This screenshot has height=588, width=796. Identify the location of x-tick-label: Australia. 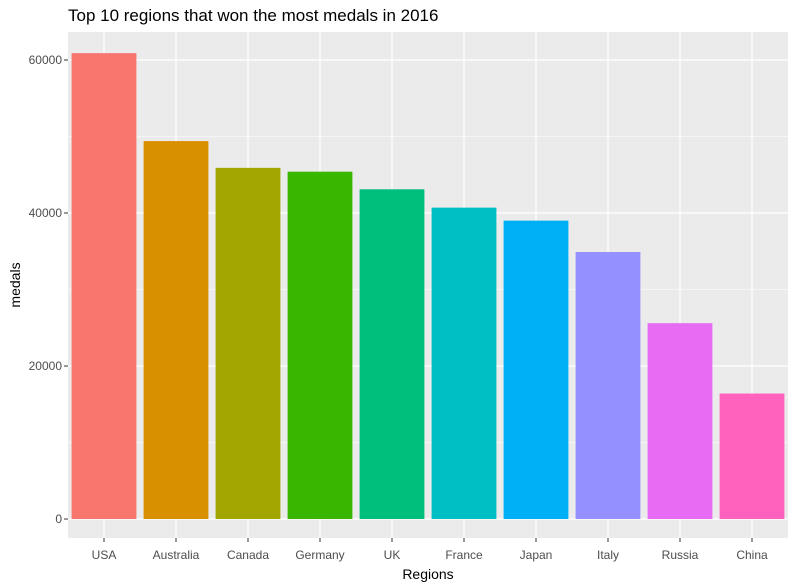
(176, 555).